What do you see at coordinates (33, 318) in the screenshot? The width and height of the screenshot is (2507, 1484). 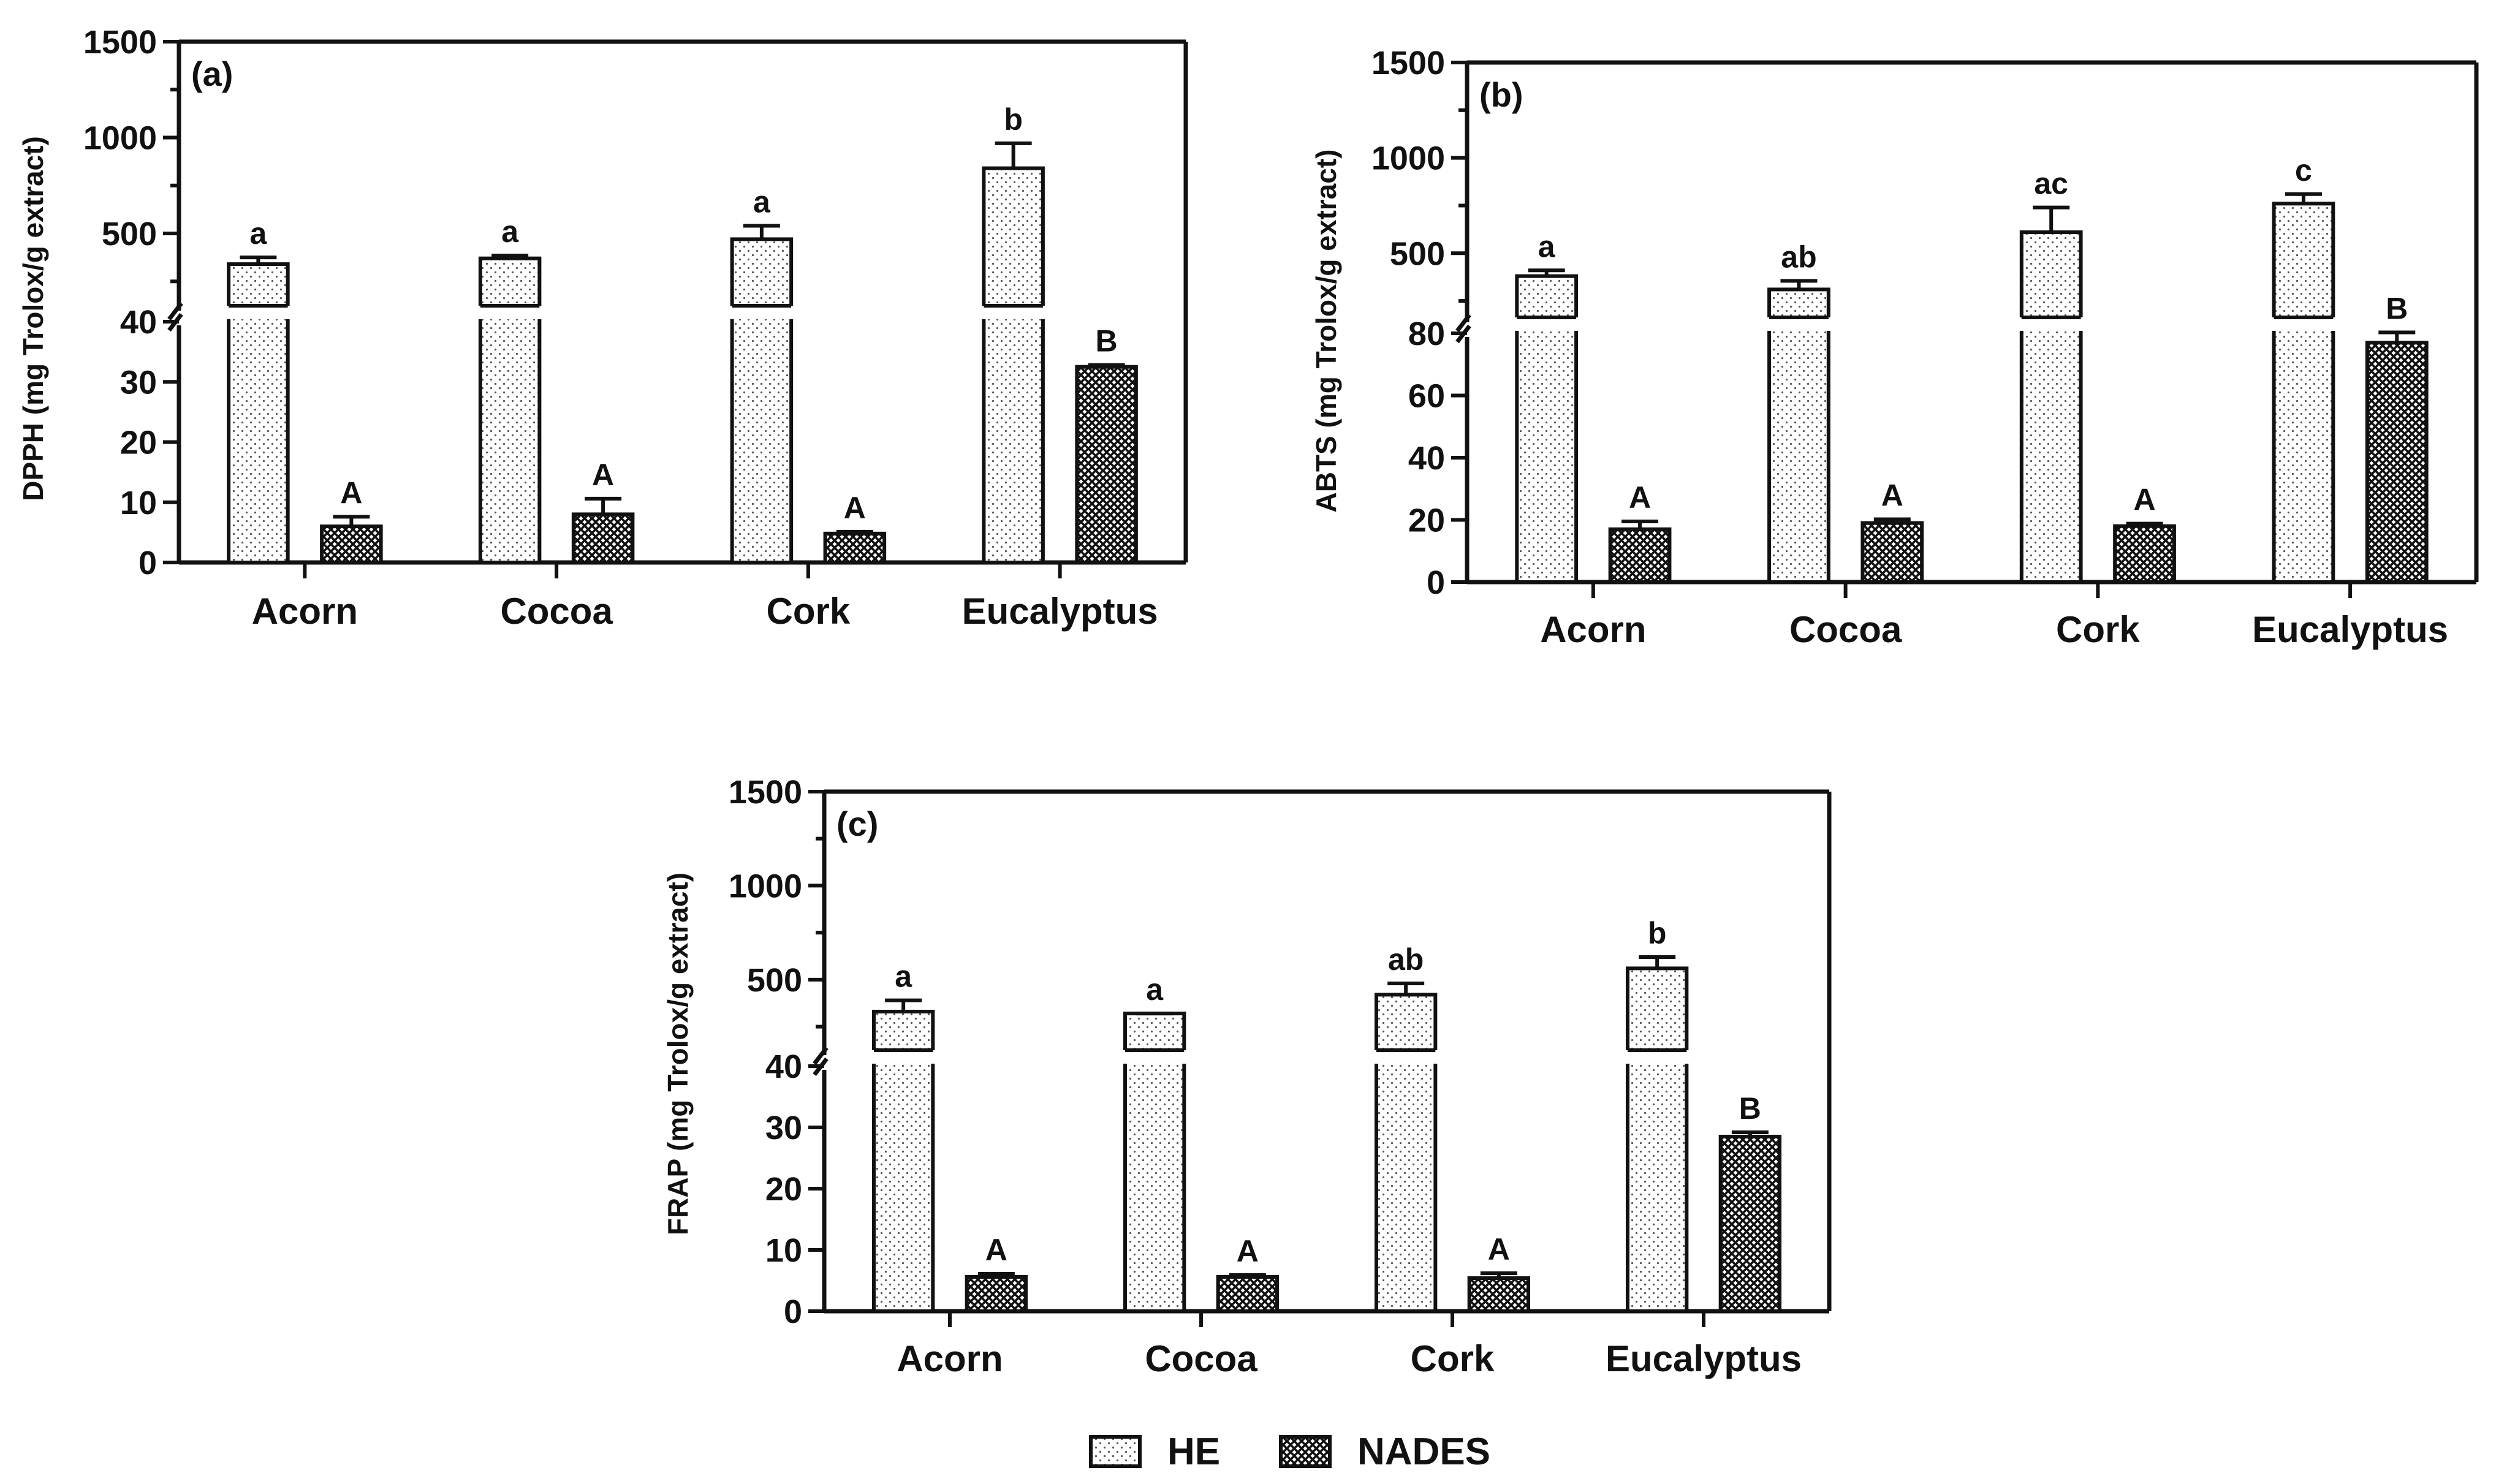 I see `y-axis-label: DPPH (mg Trolox/g extract)` at bounding box center [33, 318].